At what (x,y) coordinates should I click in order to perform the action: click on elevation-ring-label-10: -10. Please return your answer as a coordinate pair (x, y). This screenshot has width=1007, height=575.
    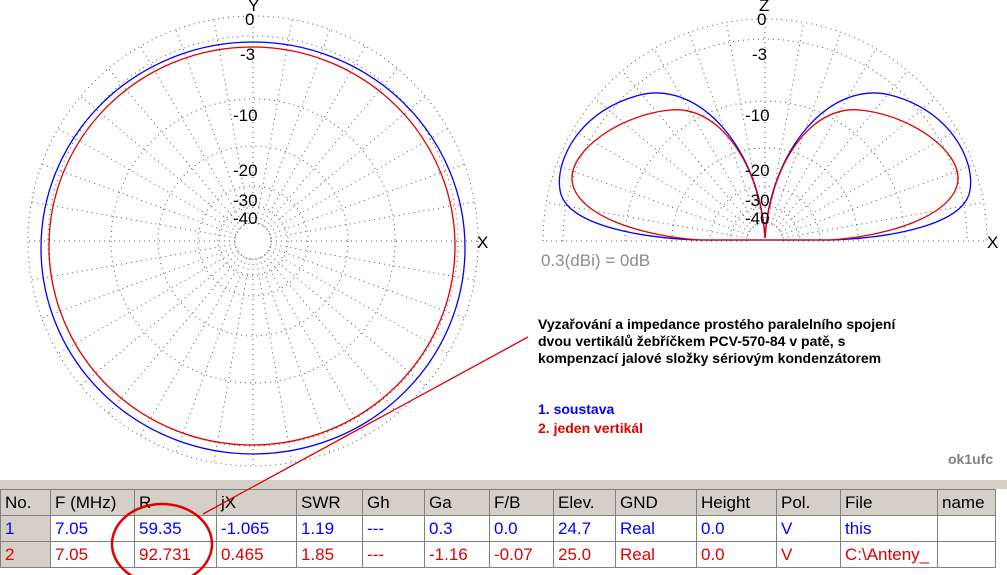
    Looking at the image, I should click on (757, 115).